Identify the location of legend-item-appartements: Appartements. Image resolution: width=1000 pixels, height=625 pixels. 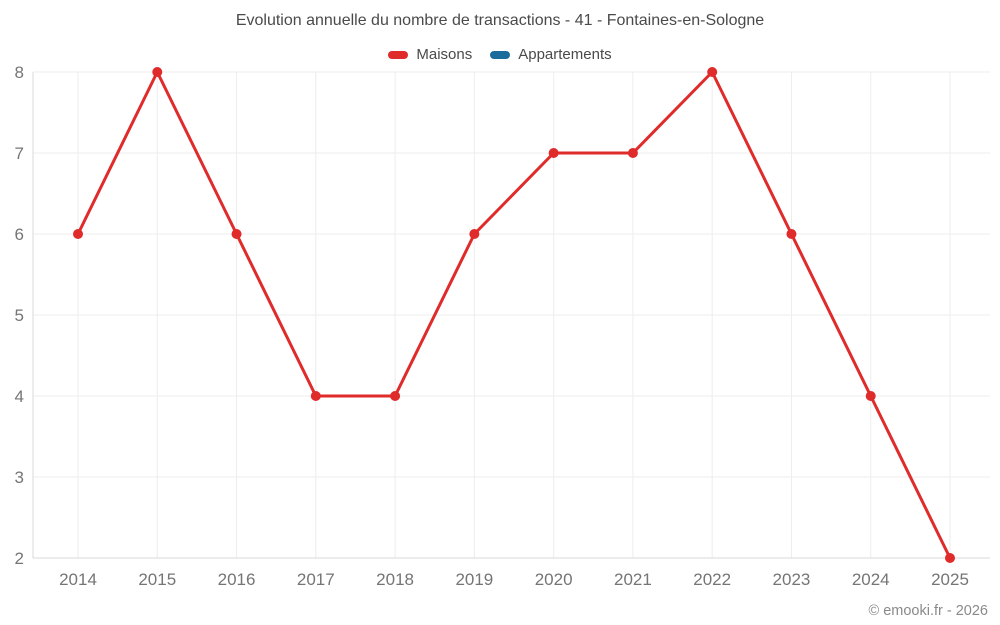
(551, 54).